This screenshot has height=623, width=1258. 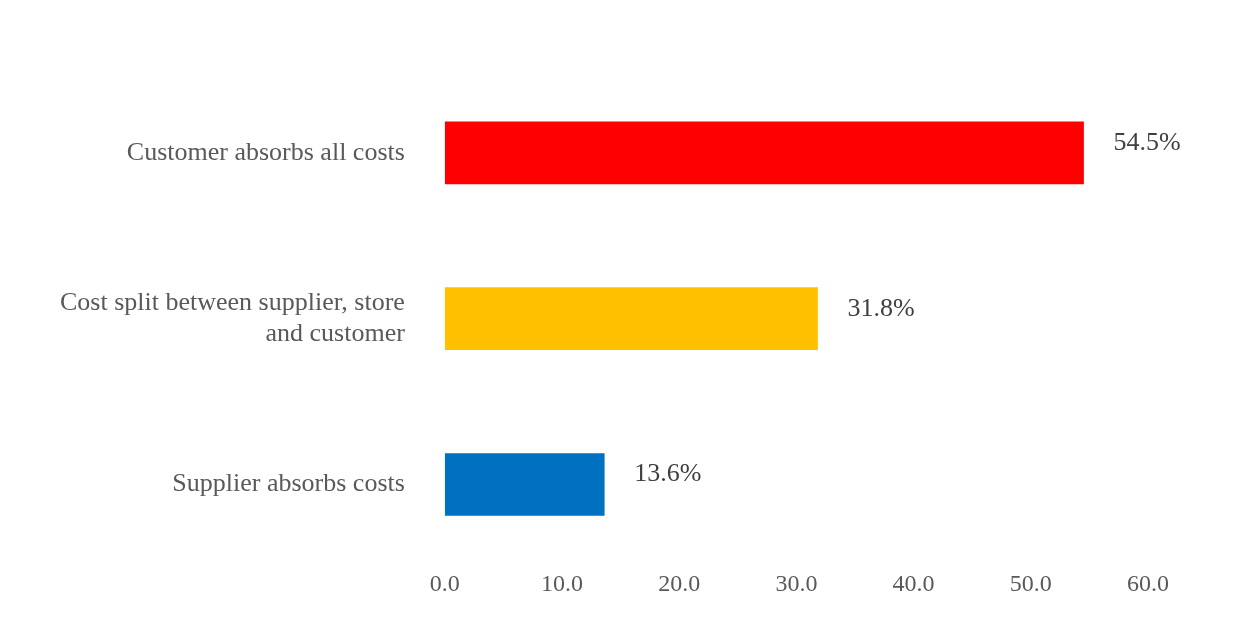 What do you see at coordinates (1030, 583) in the screenshot?
I see `x-tick-label: 50.0` at bounding box center [1030, 583].